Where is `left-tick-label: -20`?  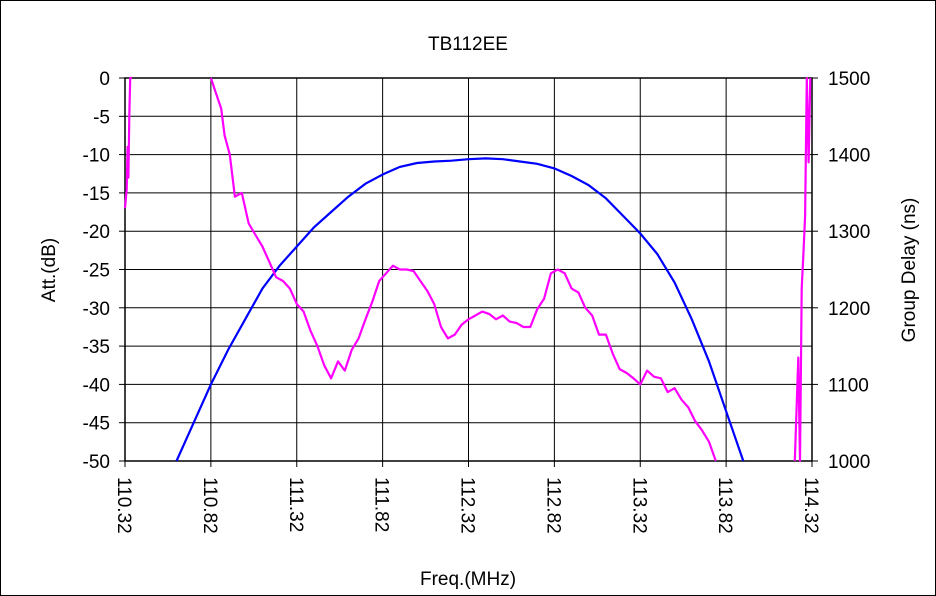
left-tick-label: -20 is located at coordinates (96, 232).